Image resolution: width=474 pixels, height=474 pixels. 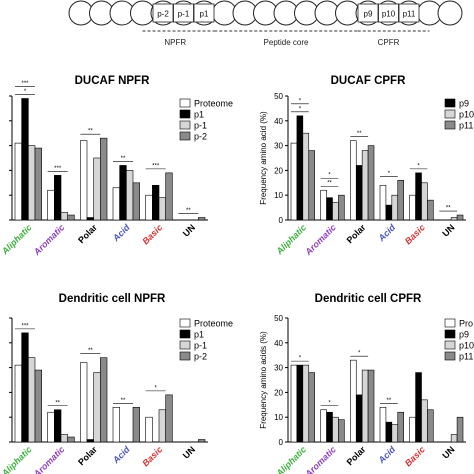 What do you see at coordinates (200, 137) in the screenshot?
I see `legend-label: p-2` at bounding box center [200, 137].